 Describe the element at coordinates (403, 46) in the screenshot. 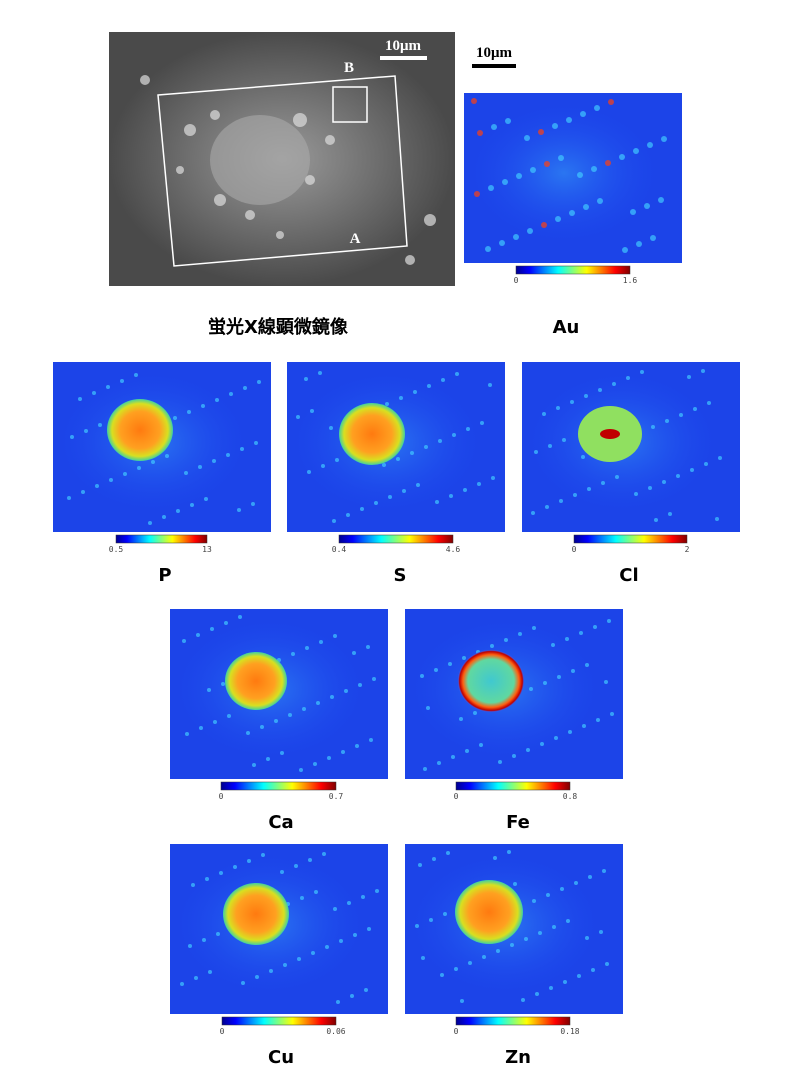

I see `scale-label: 10μm` at that location.